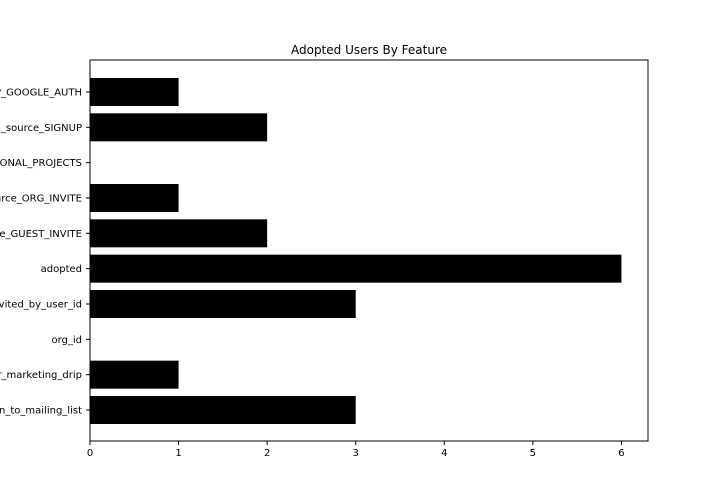 The width and height of the screenshot is (720, 504). What do you see at coordinates (444, 453) in the screenshot?
I see `x-tick-label: 4` at bounding box center [444, 453].